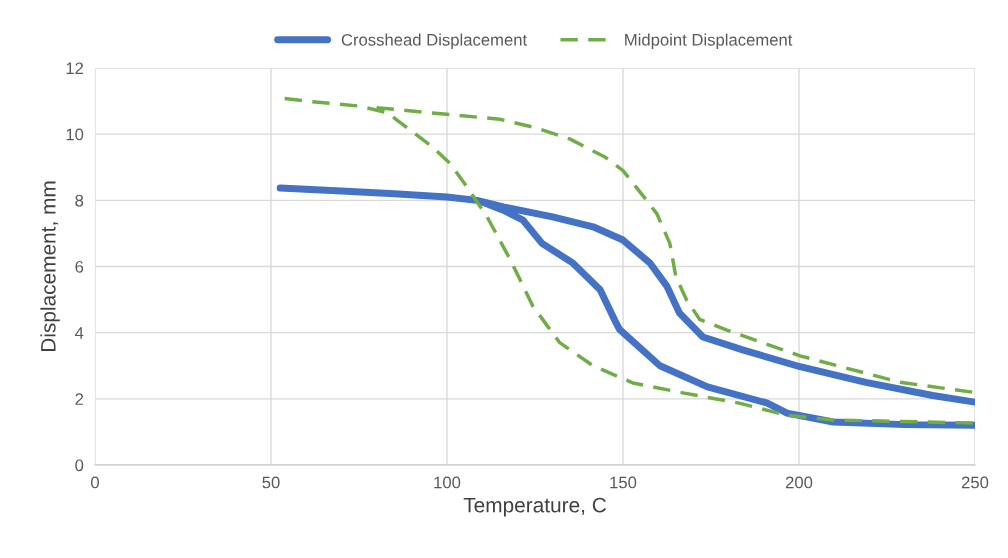  I want to click on x-tick-label: 0, so click(95, 482).